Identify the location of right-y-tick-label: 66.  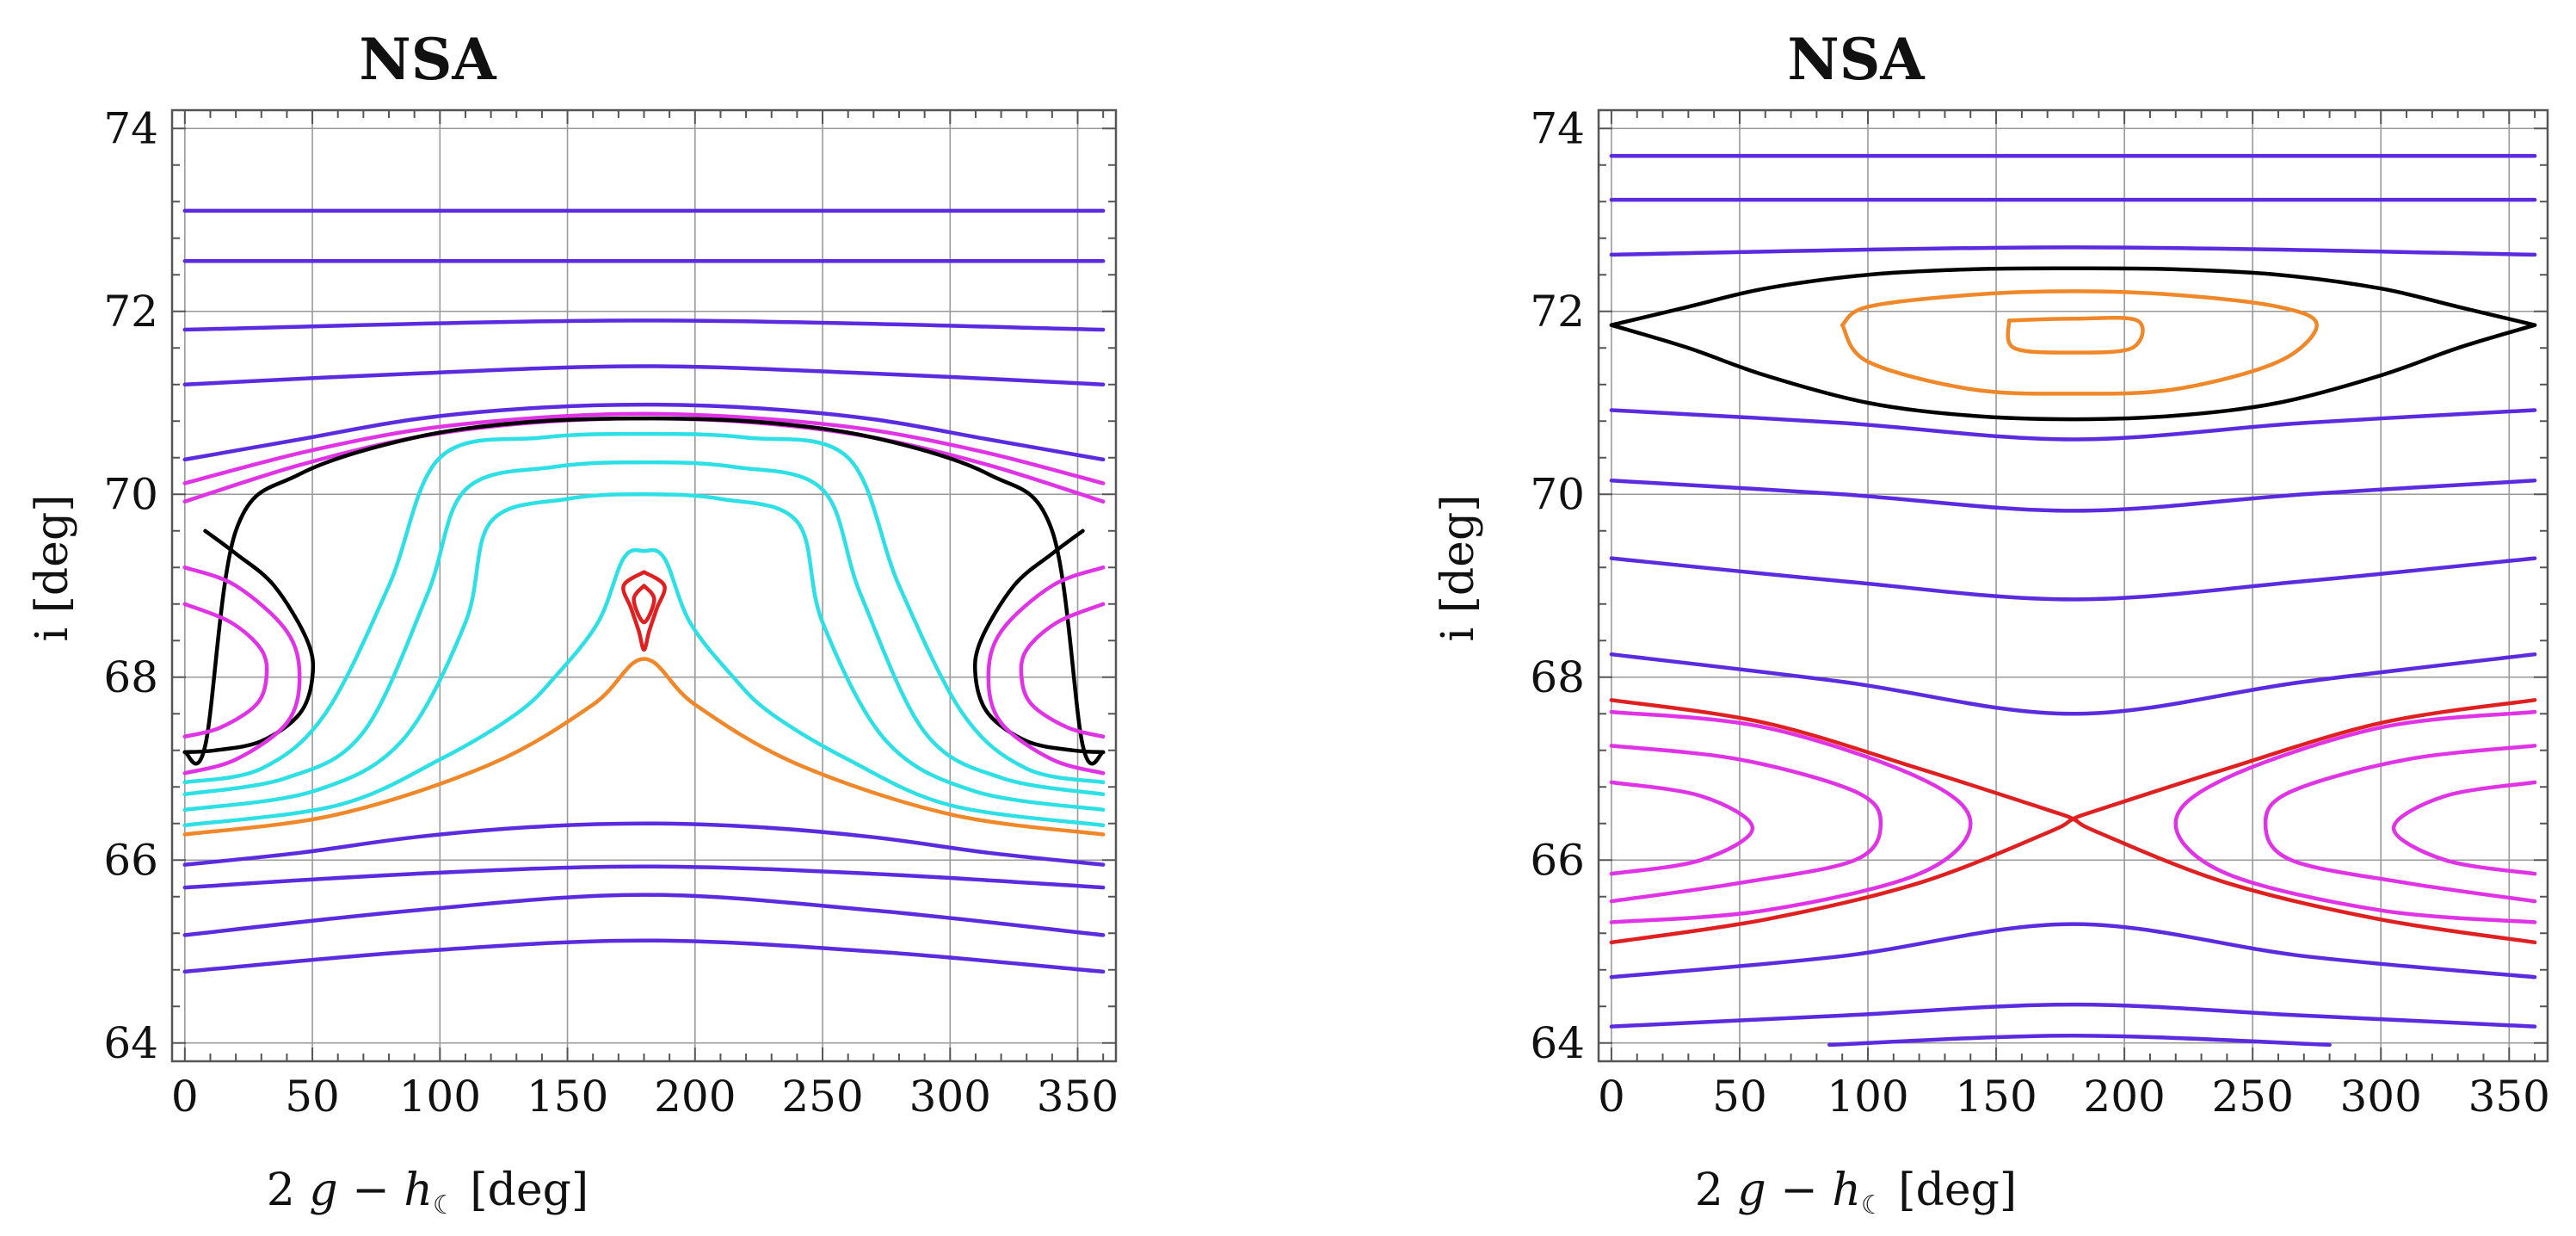
(1558, 860).